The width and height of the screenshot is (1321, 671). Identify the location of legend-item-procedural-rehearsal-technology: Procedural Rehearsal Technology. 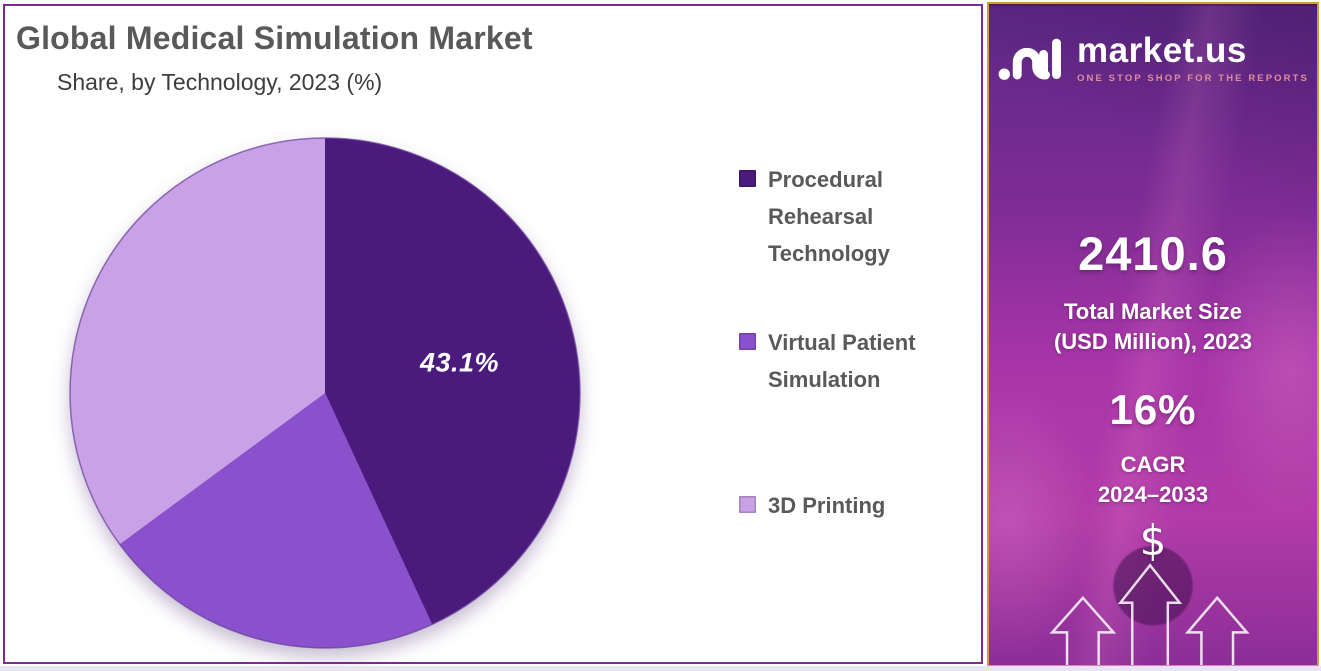
(841, 217).